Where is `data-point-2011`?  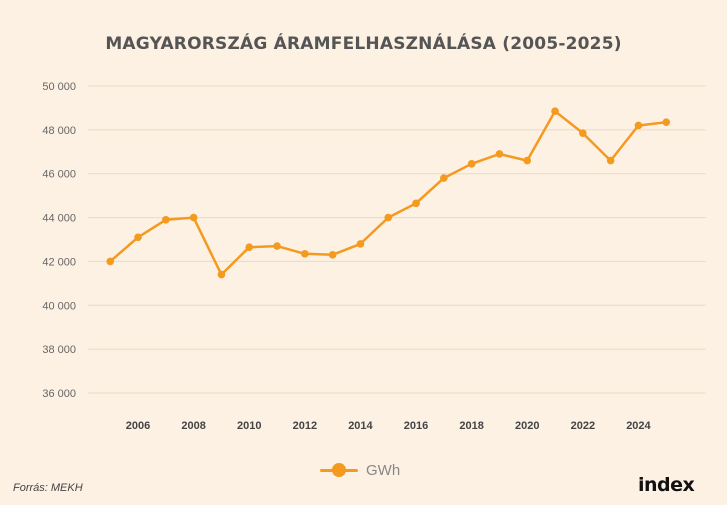
data-point-2011 is located at coordinates (277, 246).